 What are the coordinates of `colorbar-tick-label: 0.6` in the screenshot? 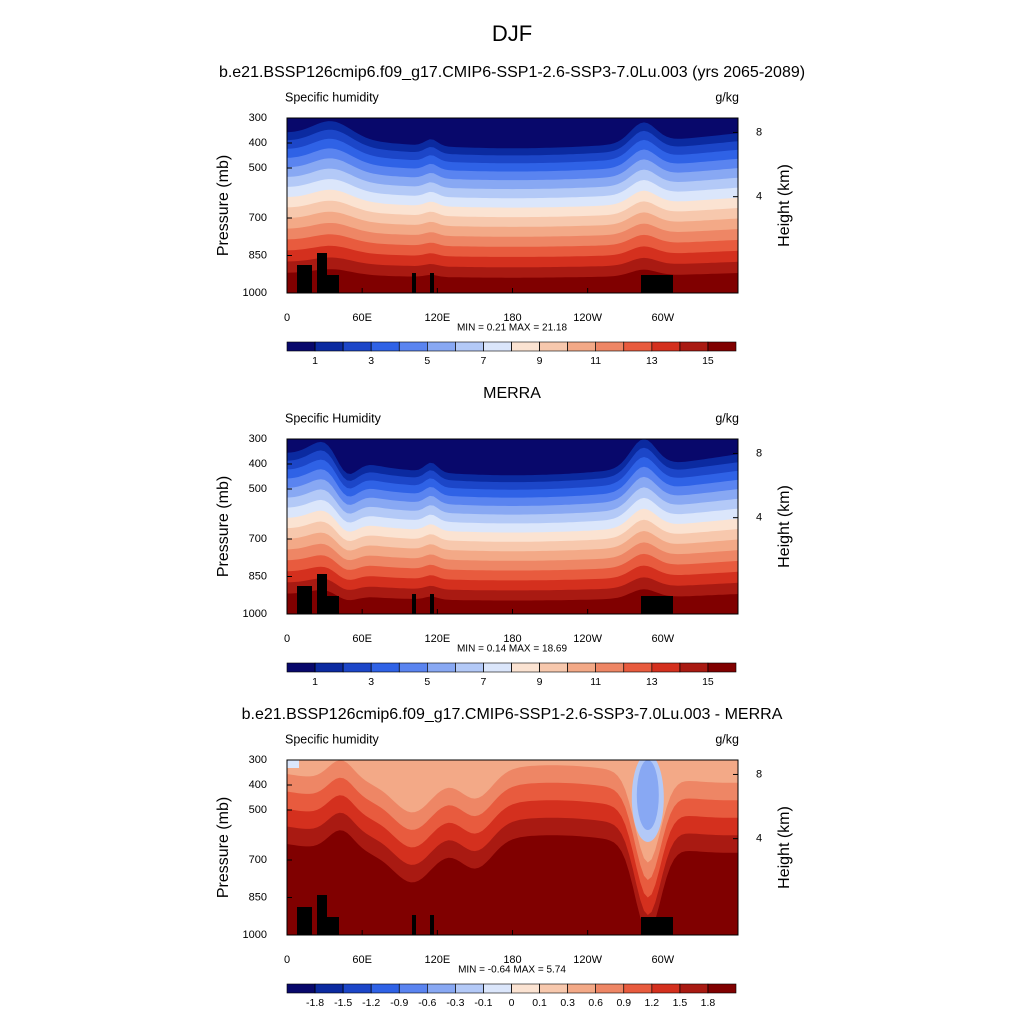 It's located at (595, 1003).